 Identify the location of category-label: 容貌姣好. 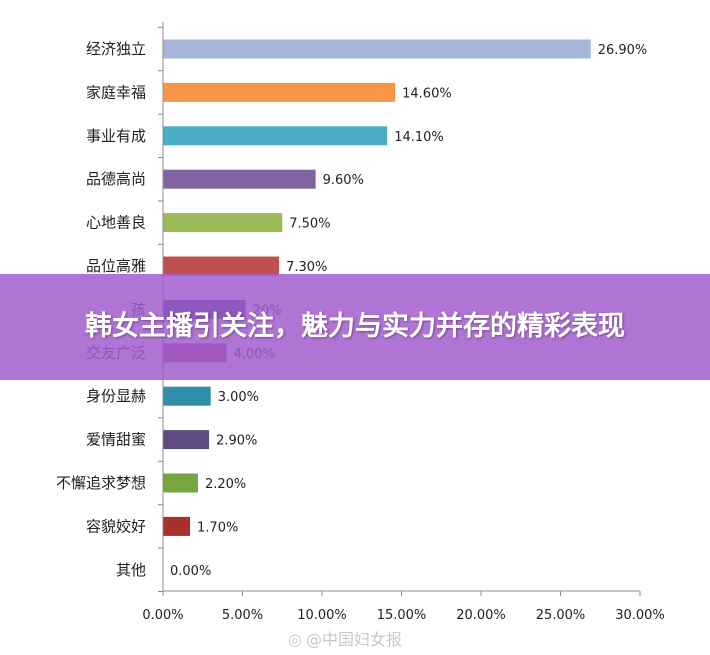
(116, 526).